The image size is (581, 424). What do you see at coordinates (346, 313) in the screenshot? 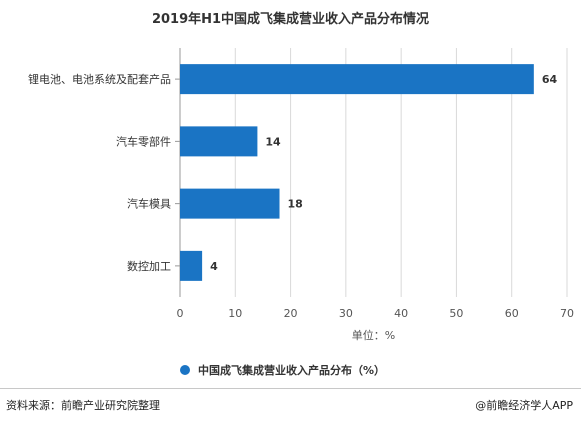
I see `x-tick-label: 30` at bounding box center [346, 313].